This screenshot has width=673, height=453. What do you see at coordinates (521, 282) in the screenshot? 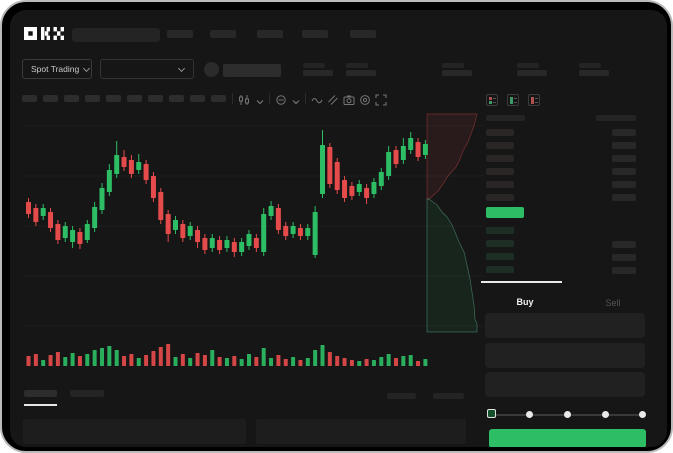
I see `active-tab-indicator` at bounding box center [521, 282].